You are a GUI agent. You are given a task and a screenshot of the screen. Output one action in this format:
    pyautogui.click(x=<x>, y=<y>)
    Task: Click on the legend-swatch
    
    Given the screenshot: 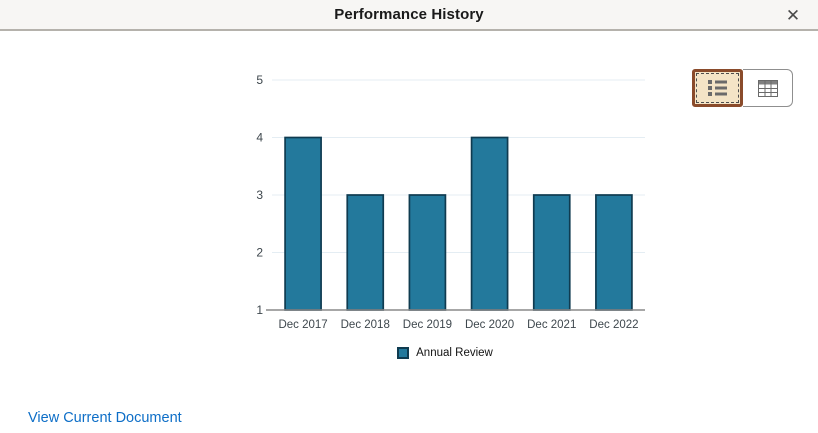 What is the action you would take?
    pyautogui.click(x=403, y=353)
    